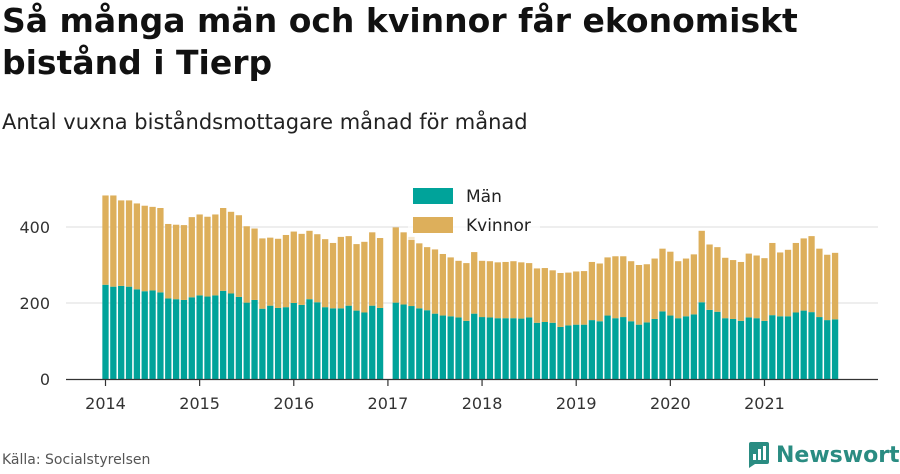 The height and width of the screenshot is (474, 900). Describe the element at coordinates (388, 403) in the screenshot. I see `x-tick-label: 2017` at that location.